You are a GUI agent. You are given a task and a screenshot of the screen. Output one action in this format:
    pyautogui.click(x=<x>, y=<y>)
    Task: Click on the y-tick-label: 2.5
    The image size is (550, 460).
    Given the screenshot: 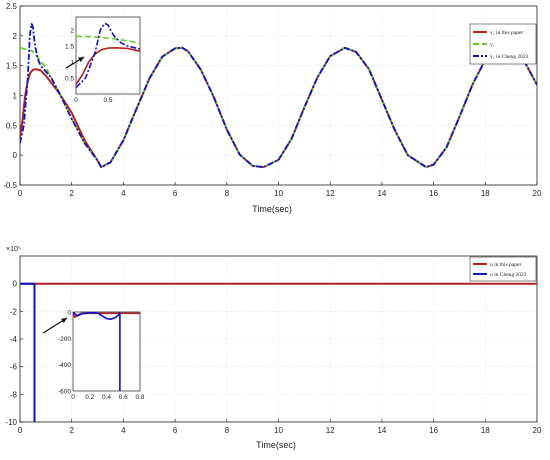 What is the action you would take?
    pyautogui.click(x=12, y=6)
    